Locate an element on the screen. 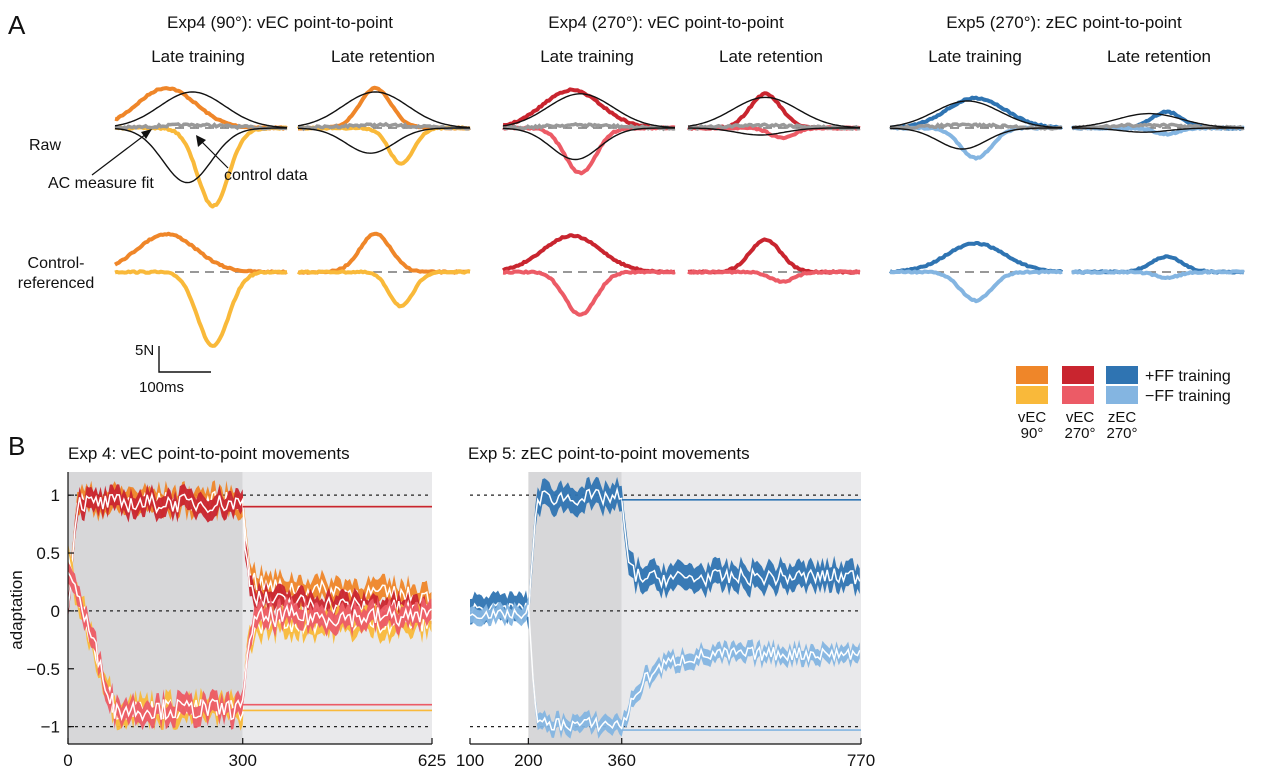 Image resolution: width=1266 pixels, height=776 pixels. legend-swatch-vec270-pos is located at coordinates (1078, 375).